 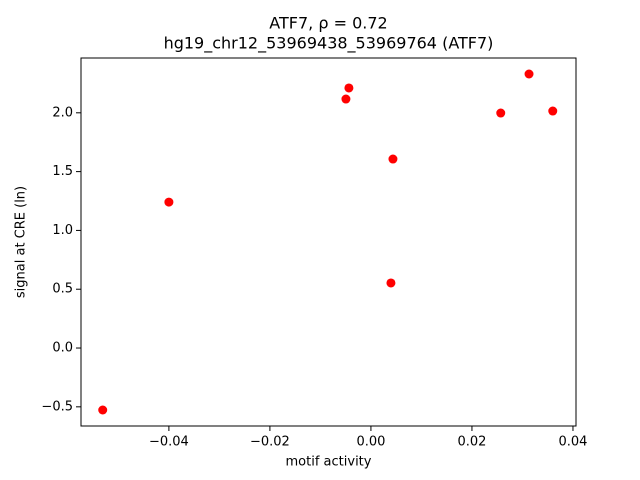 I want to click on y-tick-label: 2.0, so click(x=62, y=112).